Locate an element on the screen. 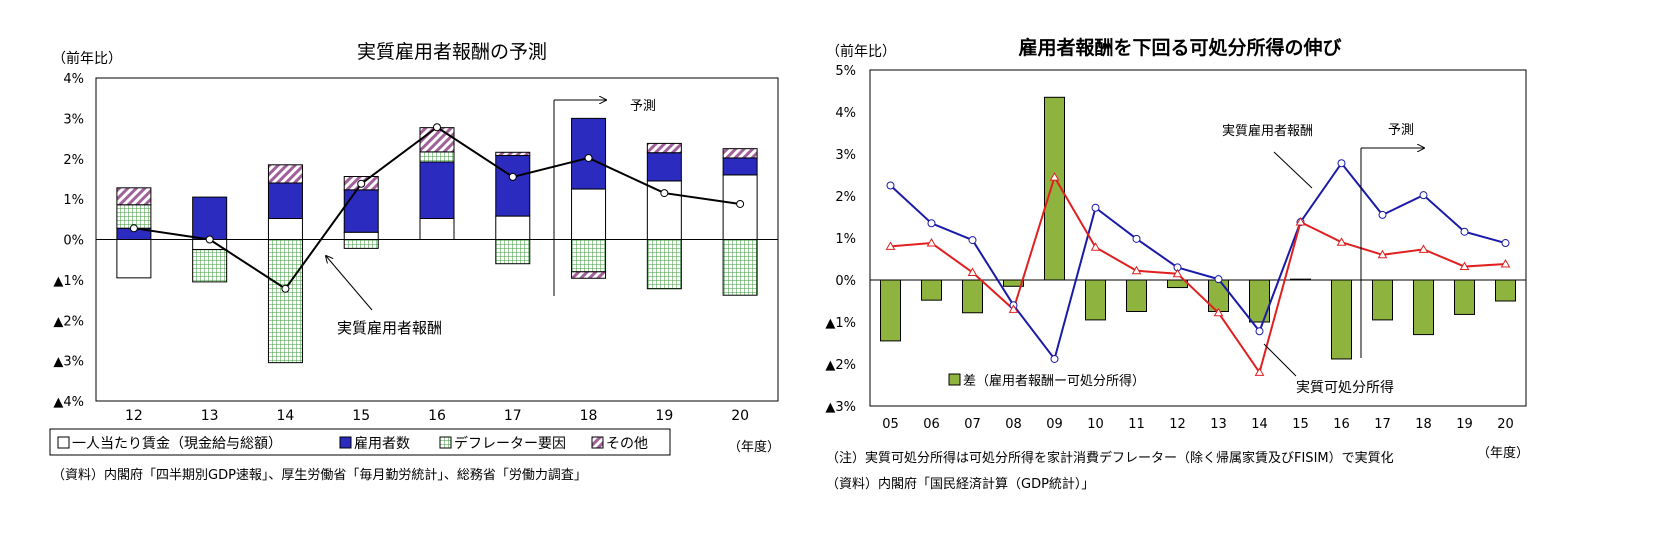 Image resolution: width=1664 pixels, height=552 pixels. left-legend-box is located at coordinates (360, 442).